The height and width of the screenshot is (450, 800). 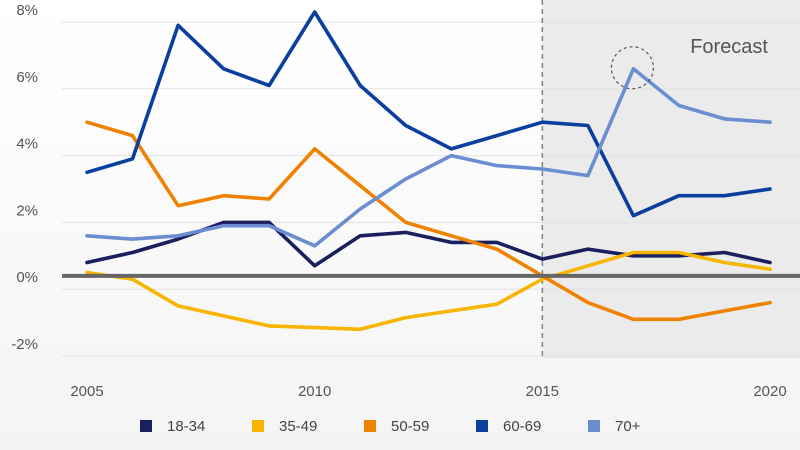 I want to click on y-tick-label: -2%, so click(x=24, y=344).